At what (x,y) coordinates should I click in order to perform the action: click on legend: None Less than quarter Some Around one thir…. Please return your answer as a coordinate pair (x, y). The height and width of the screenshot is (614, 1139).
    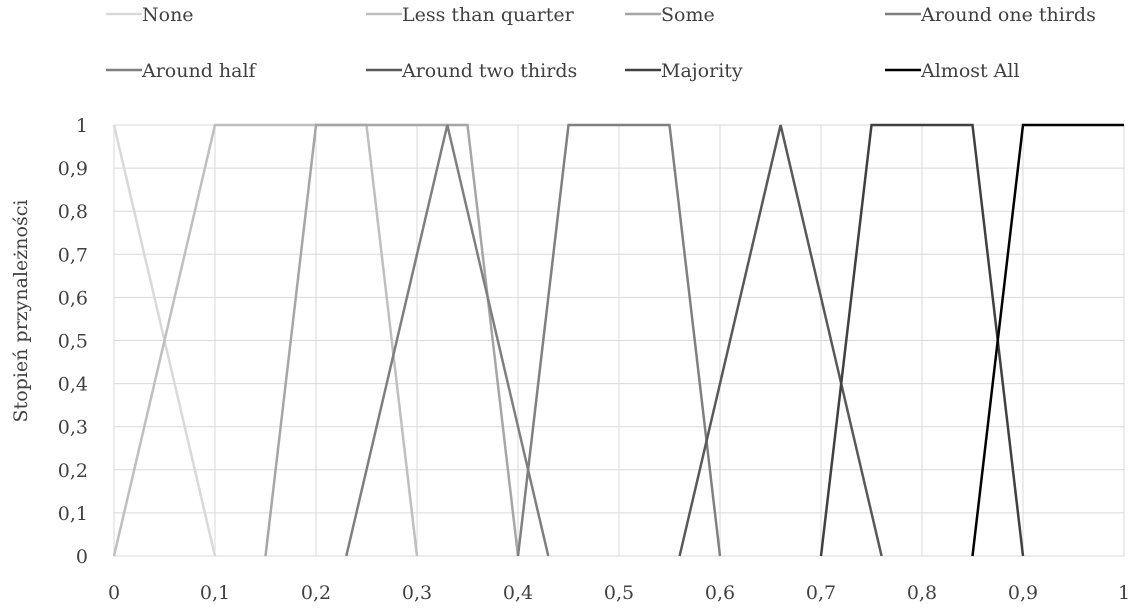
    Looking at the image, I should click on (601, 43).